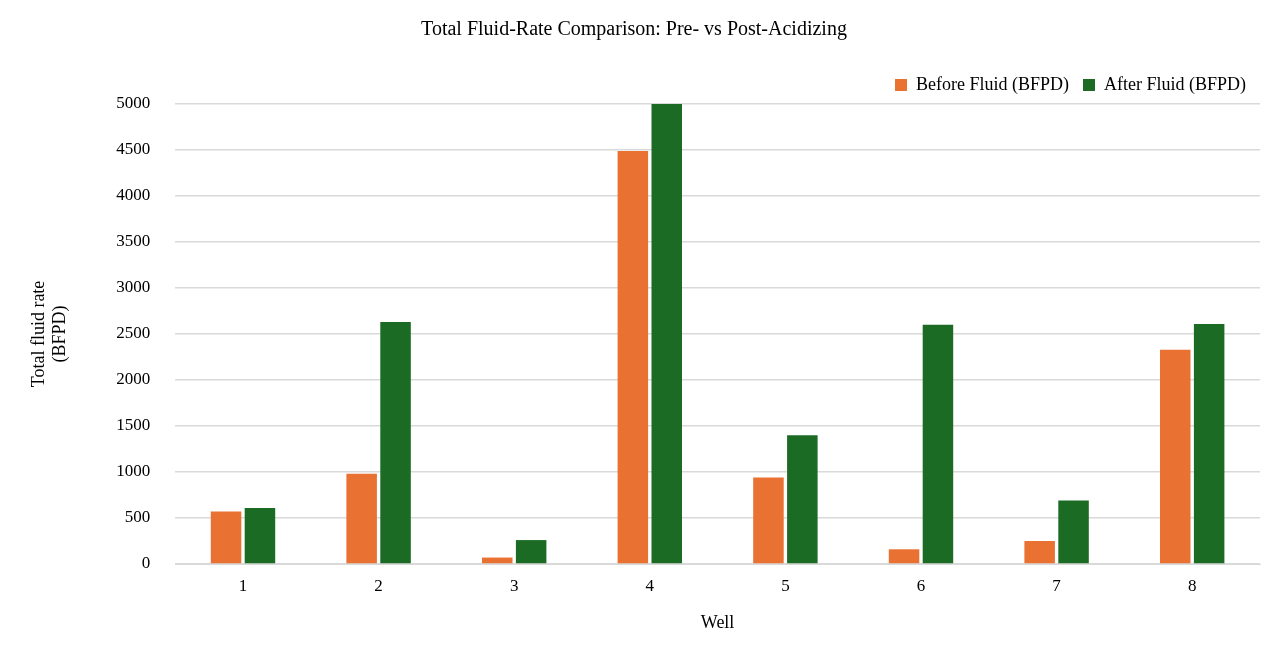 This screenshot has width=1282, height=647. Describe the element at coordinates (992, 84) in the screenshot. I see `legend-label: Before Fluid (BFPD)` at that location.